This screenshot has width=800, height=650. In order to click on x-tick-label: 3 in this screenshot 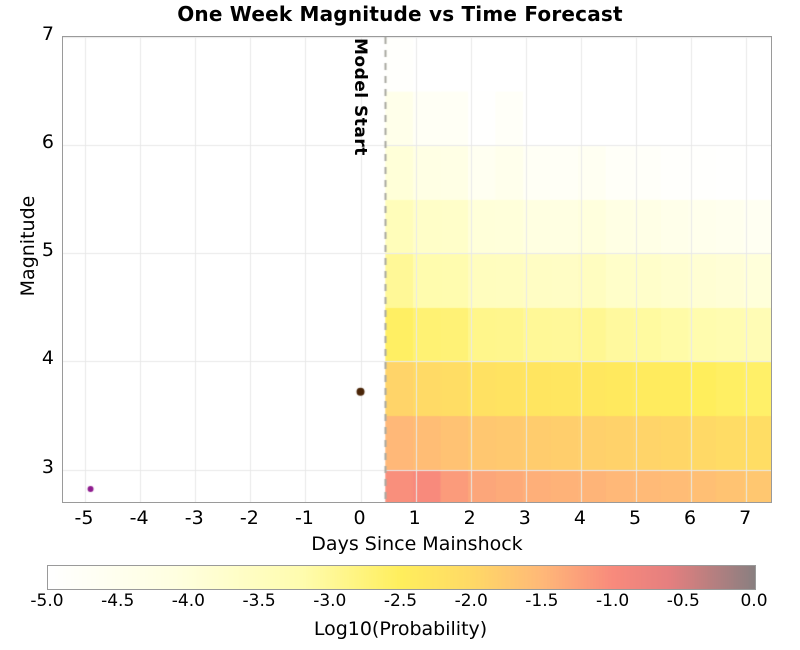, I will do `click(524, 518)`.